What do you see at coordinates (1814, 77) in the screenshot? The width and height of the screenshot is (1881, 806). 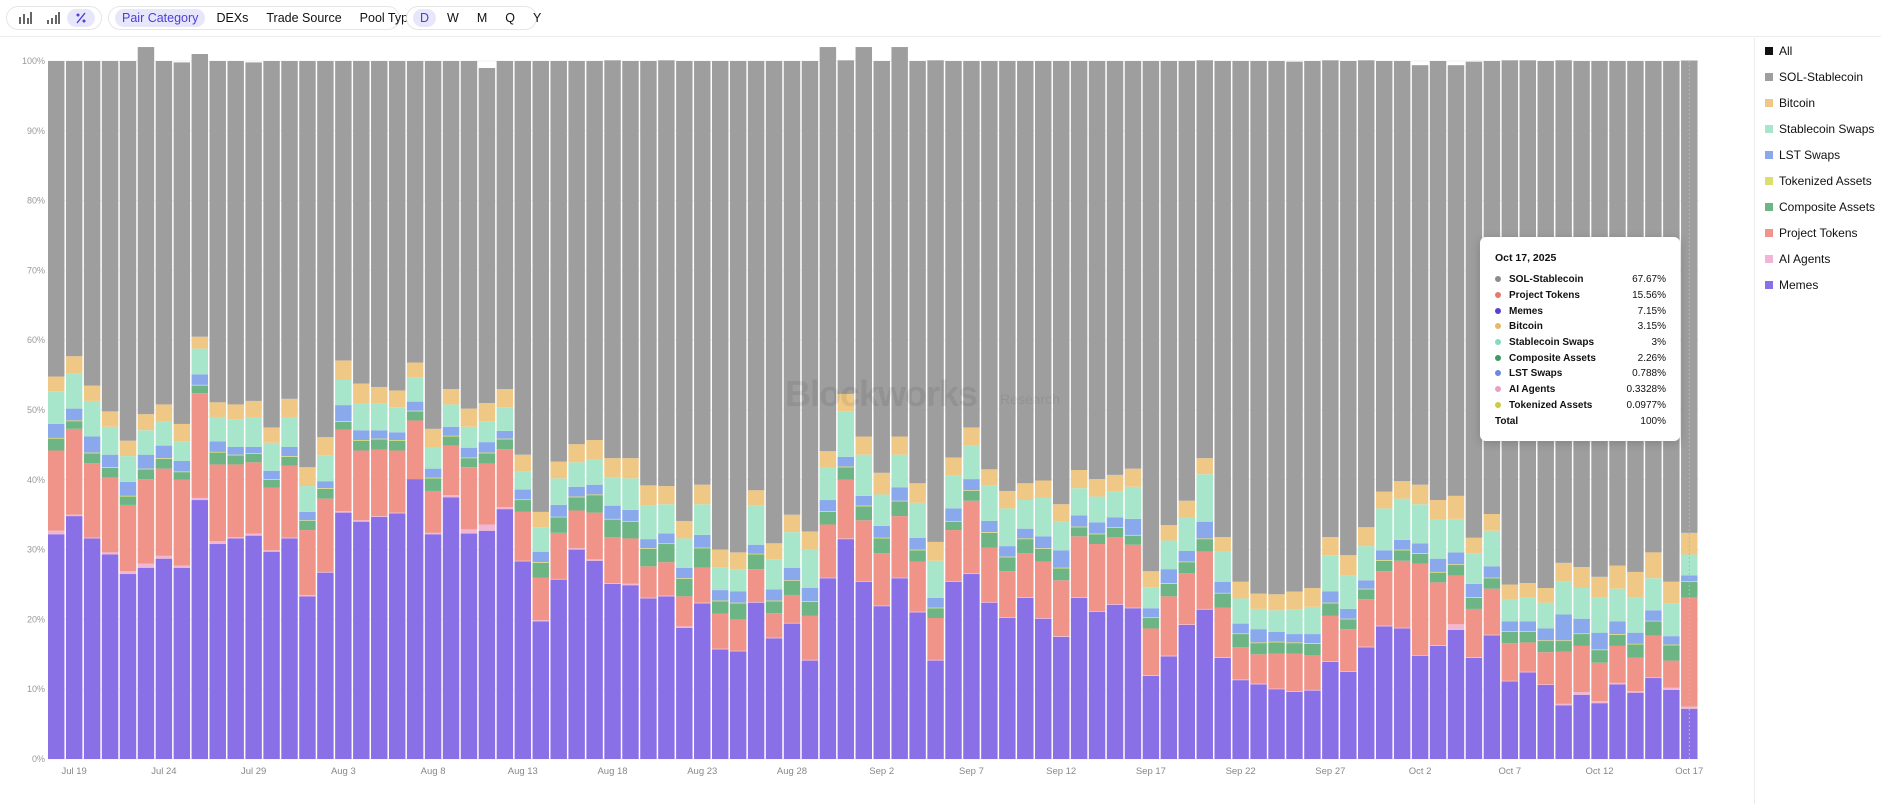 I see `legend-item-sol-stablecoin: SOL-Stablecoin` at bounding box center [1814, 77].